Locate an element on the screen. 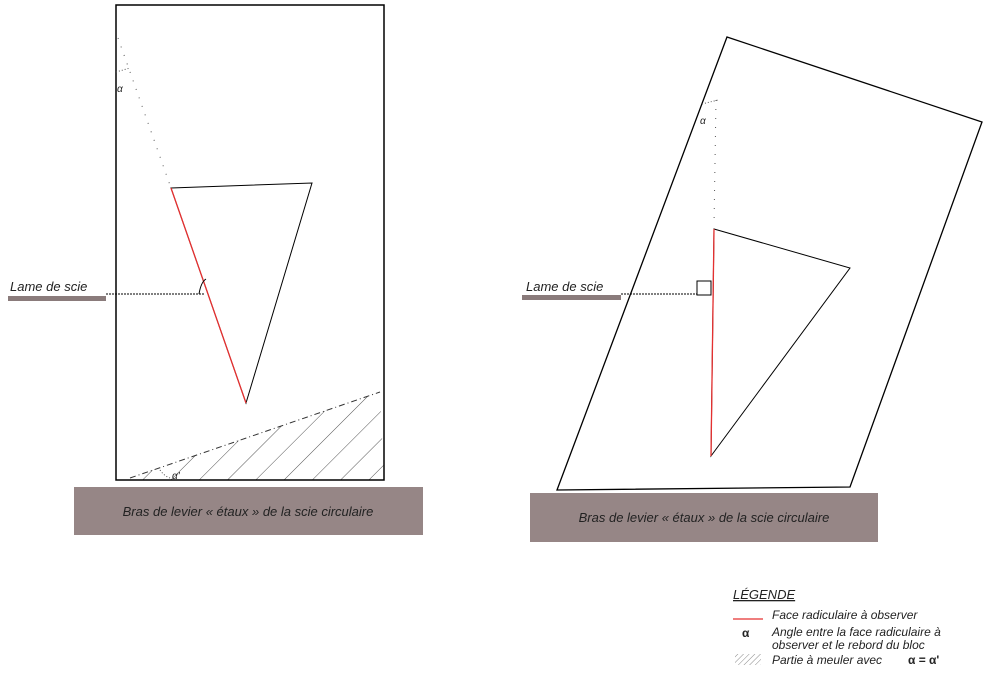 This screenshot has width=990, height=674. legend-symbol: α is located at coordinates (746, 633).